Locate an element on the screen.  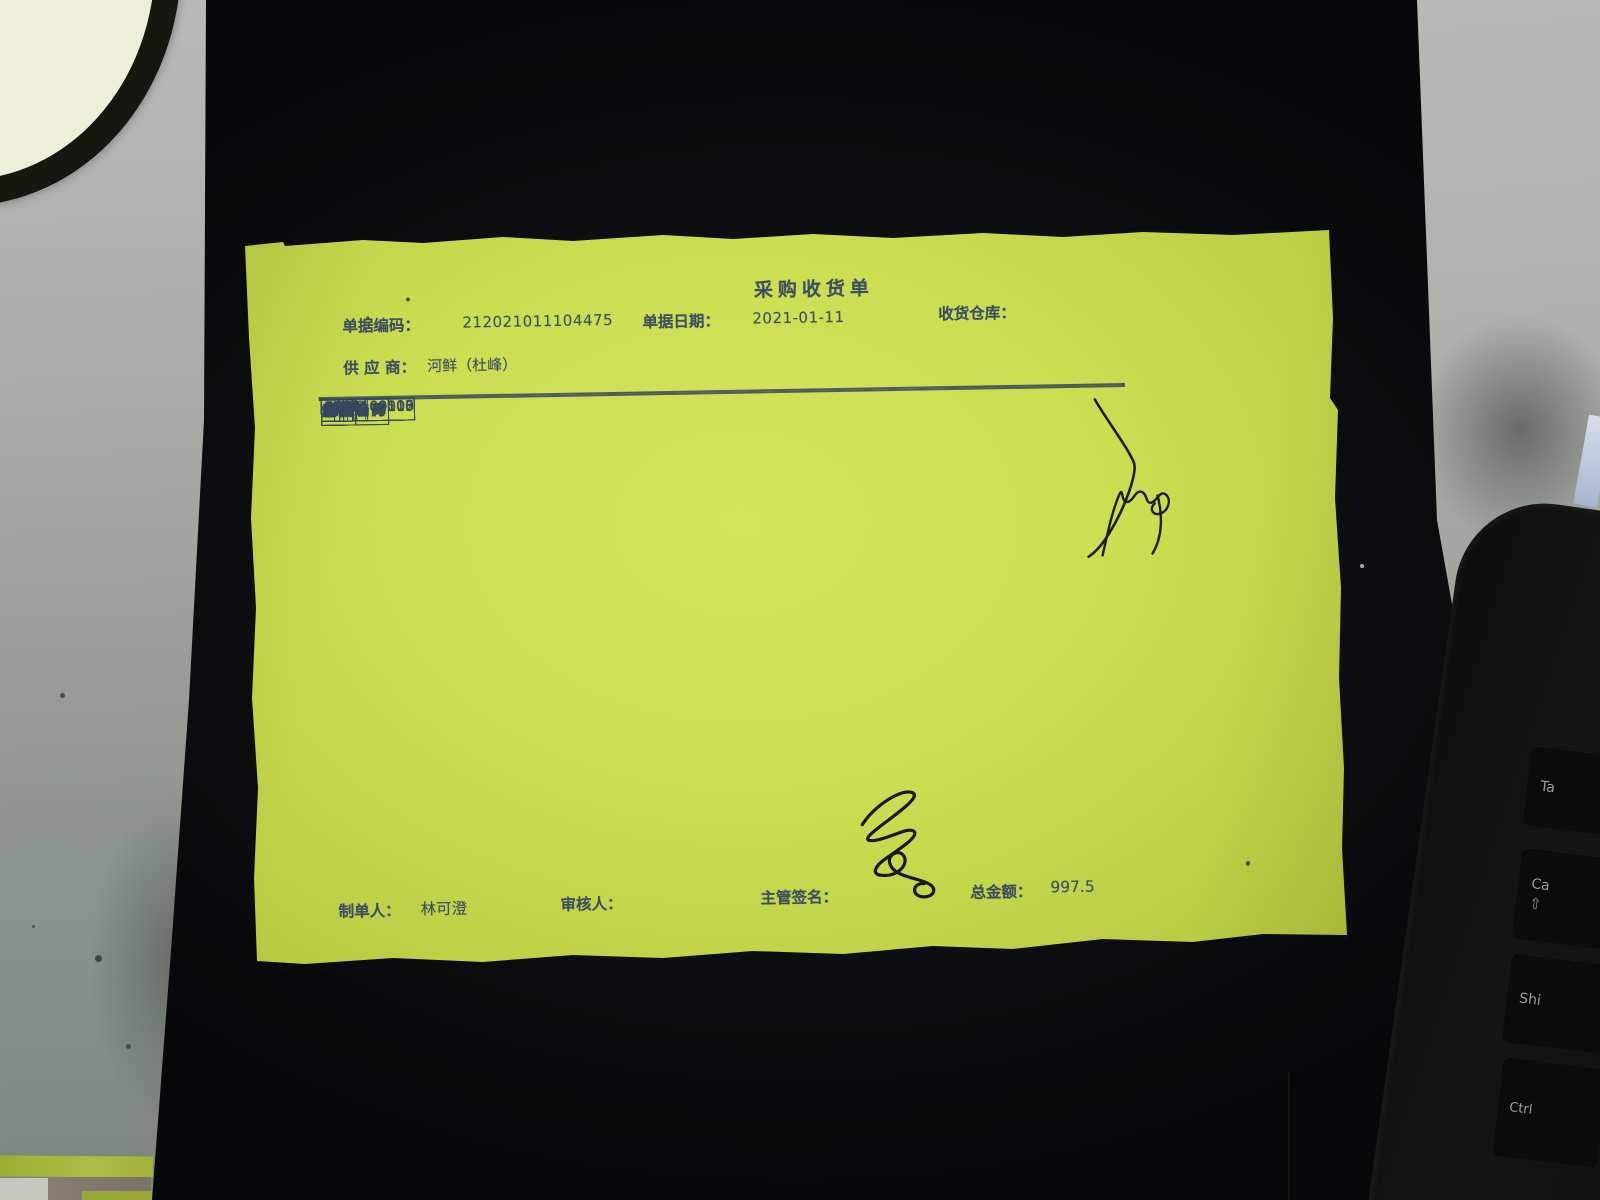
dust-speck is located at coordinates (1362, 566).